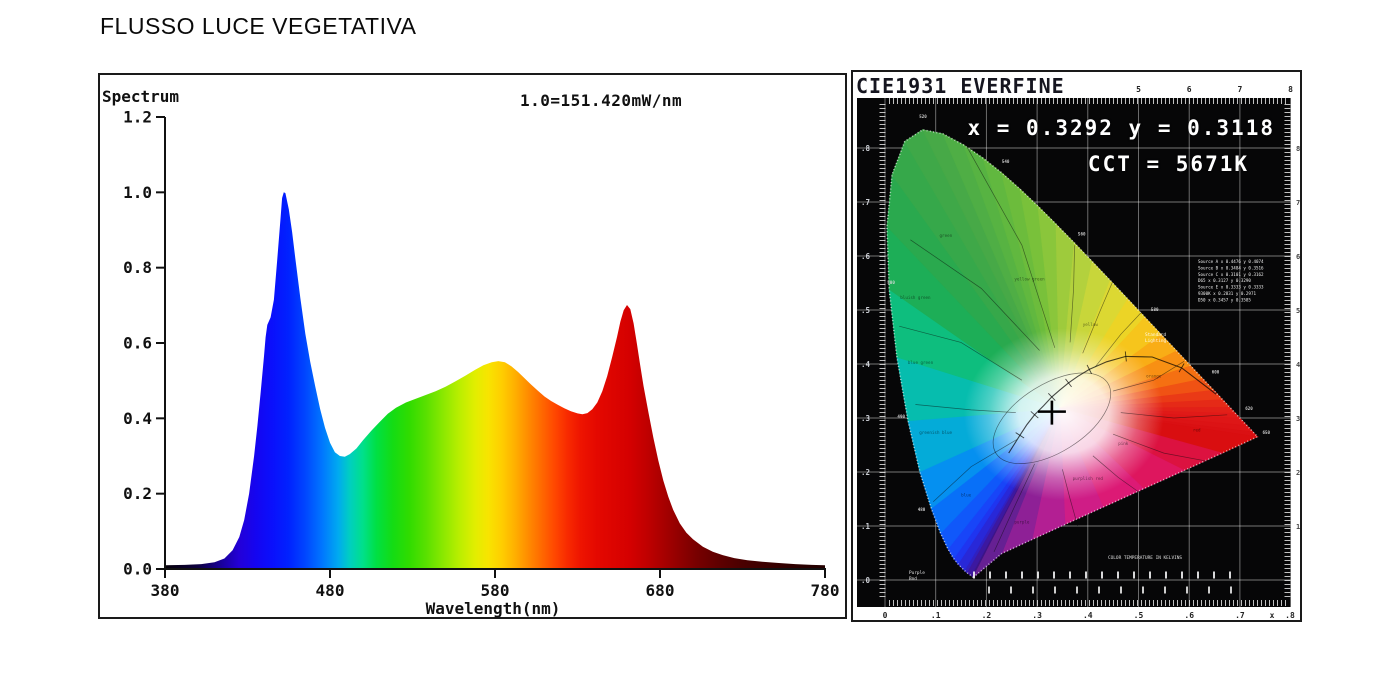 The image size is (1400, 700). Describe the element at coordinates (1231, 267) in the screenshot. I see `chart-text: Source B x 0.3484 y 0.3516` at that location.